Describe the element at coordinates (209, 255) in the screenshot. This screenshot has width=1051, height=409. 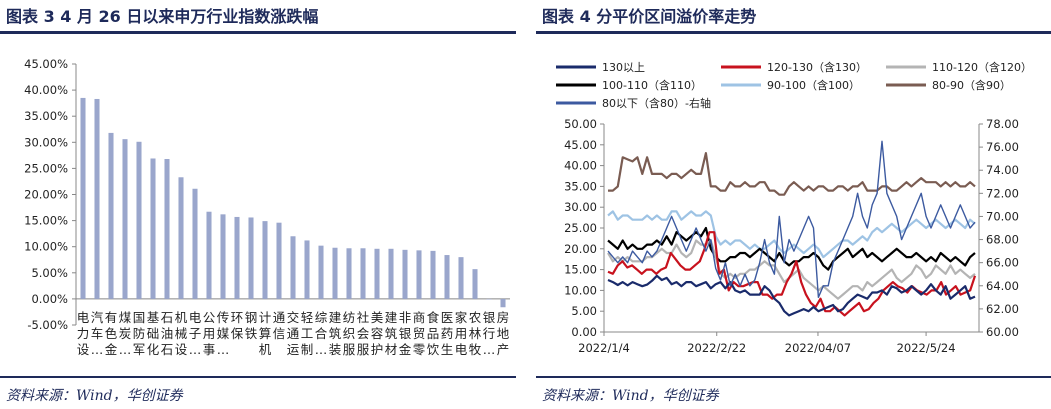
I see `bar-公用事业` at that location.